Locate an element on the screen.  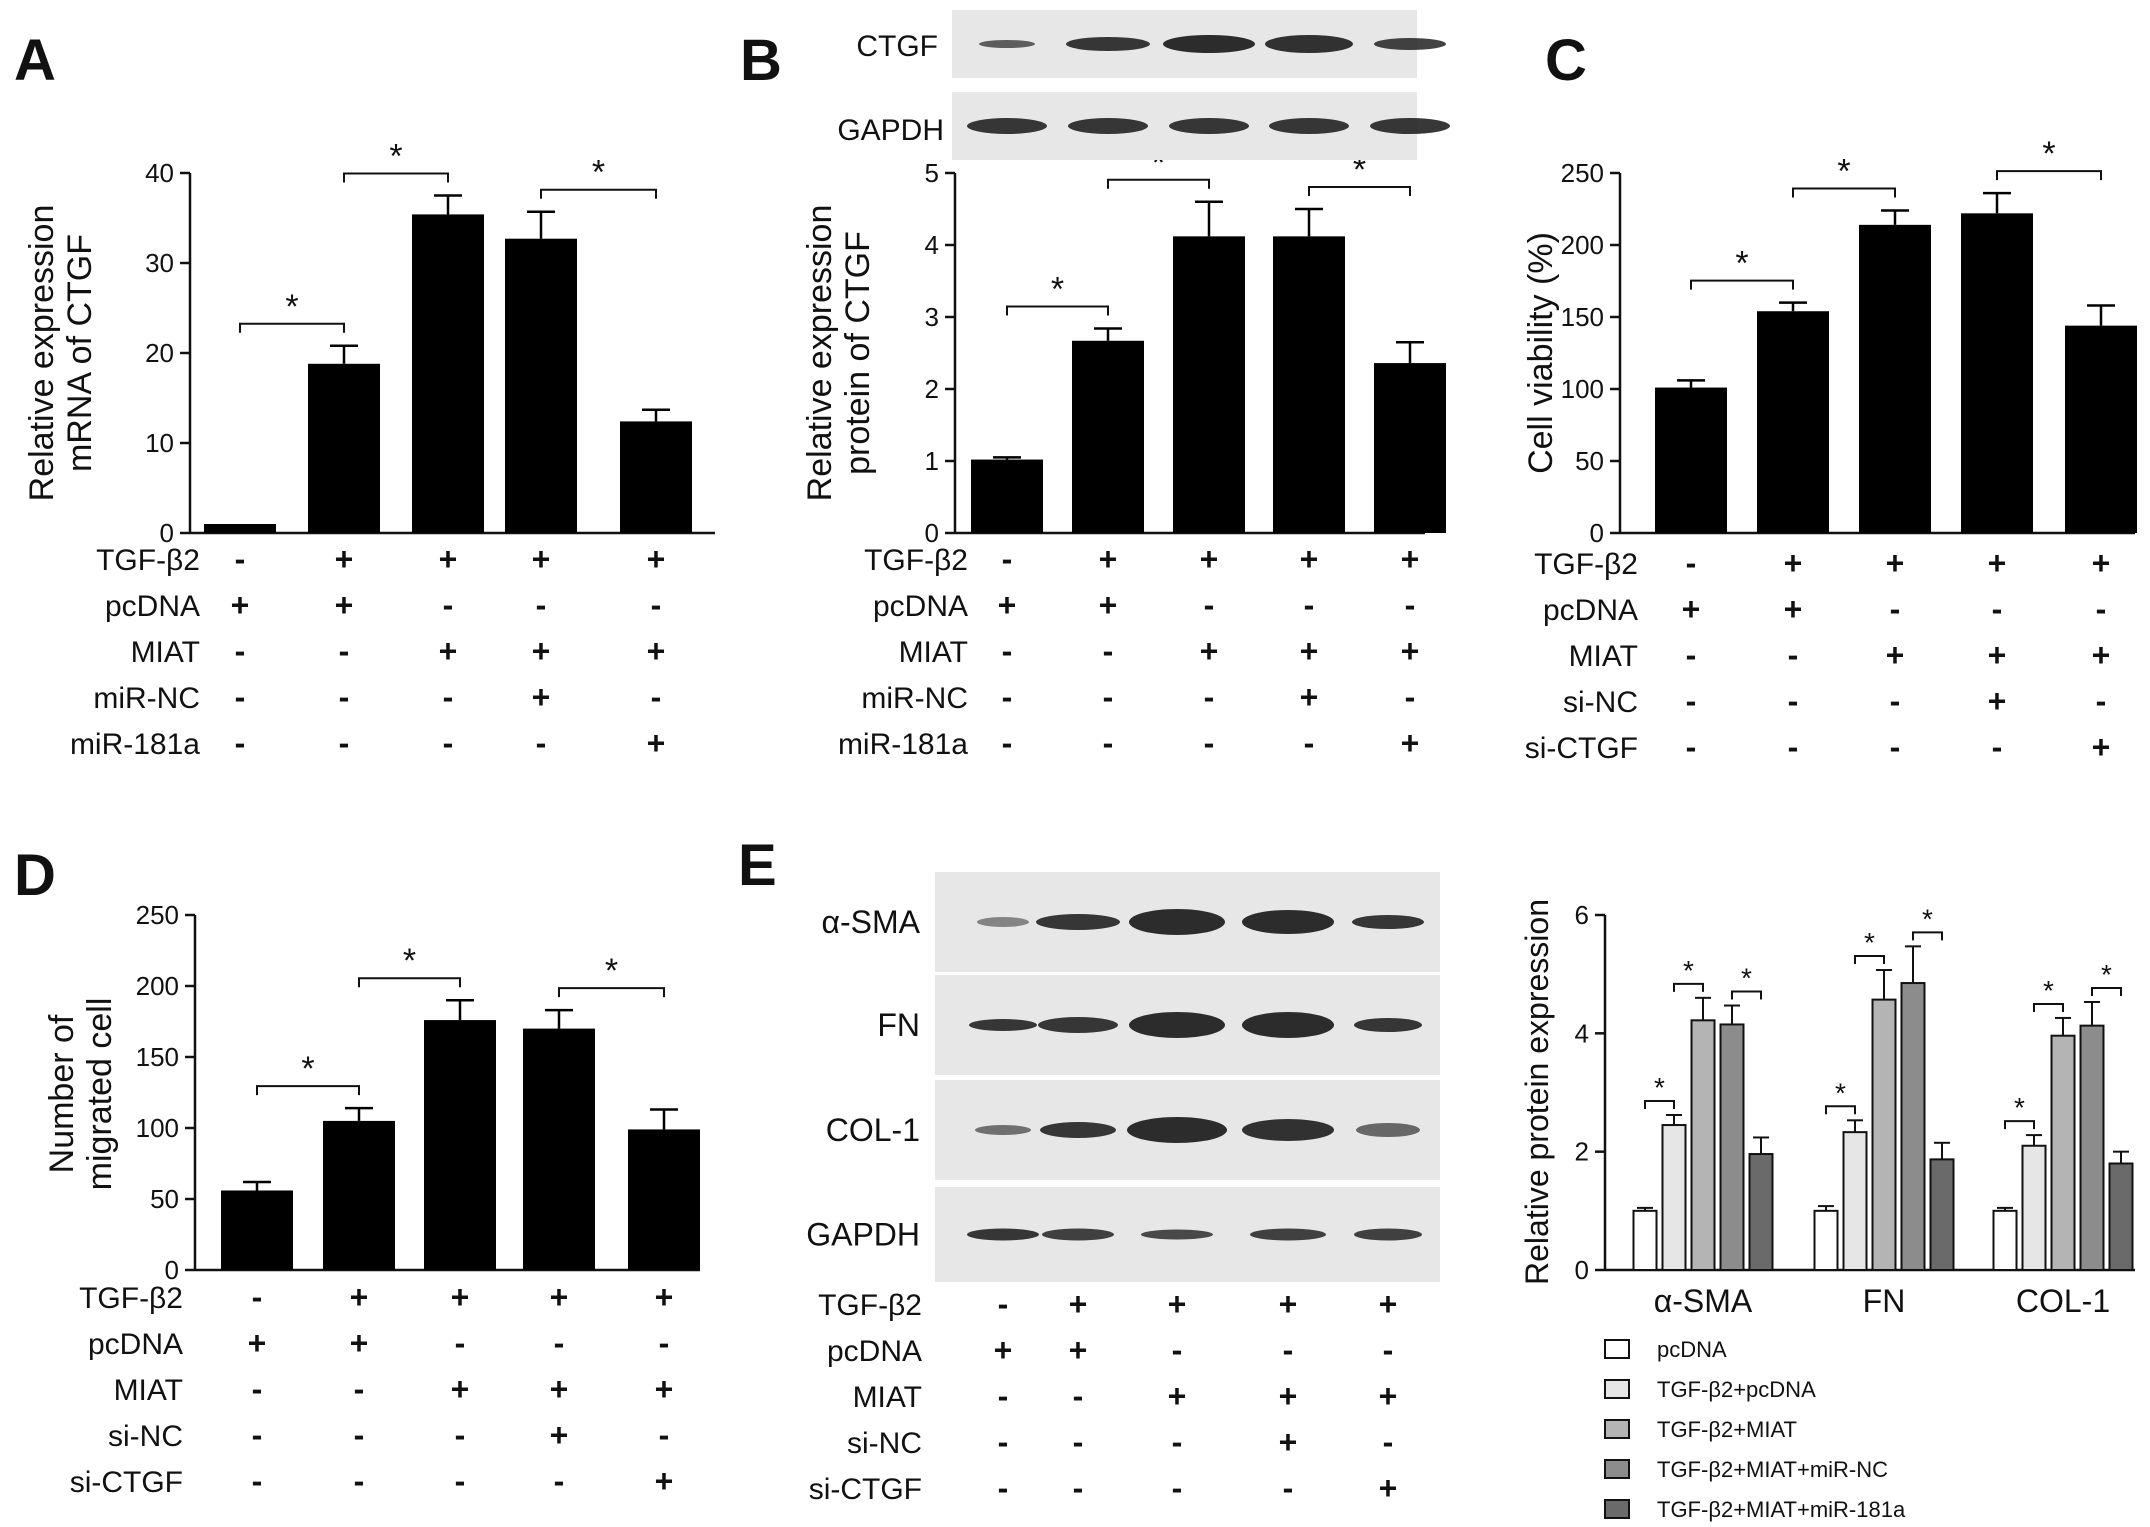
panel-c-condition-label: TGF-β2 is located at coordinates (1586, 564).